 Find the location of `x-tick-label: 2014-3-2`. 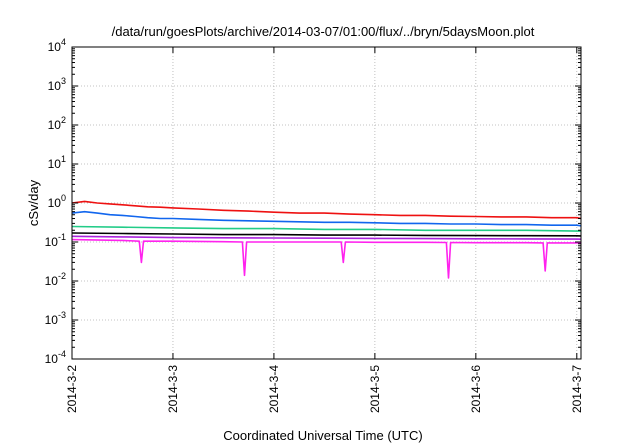

x-tick-label: 2014-3-2 is located at coordinates (72, 389).